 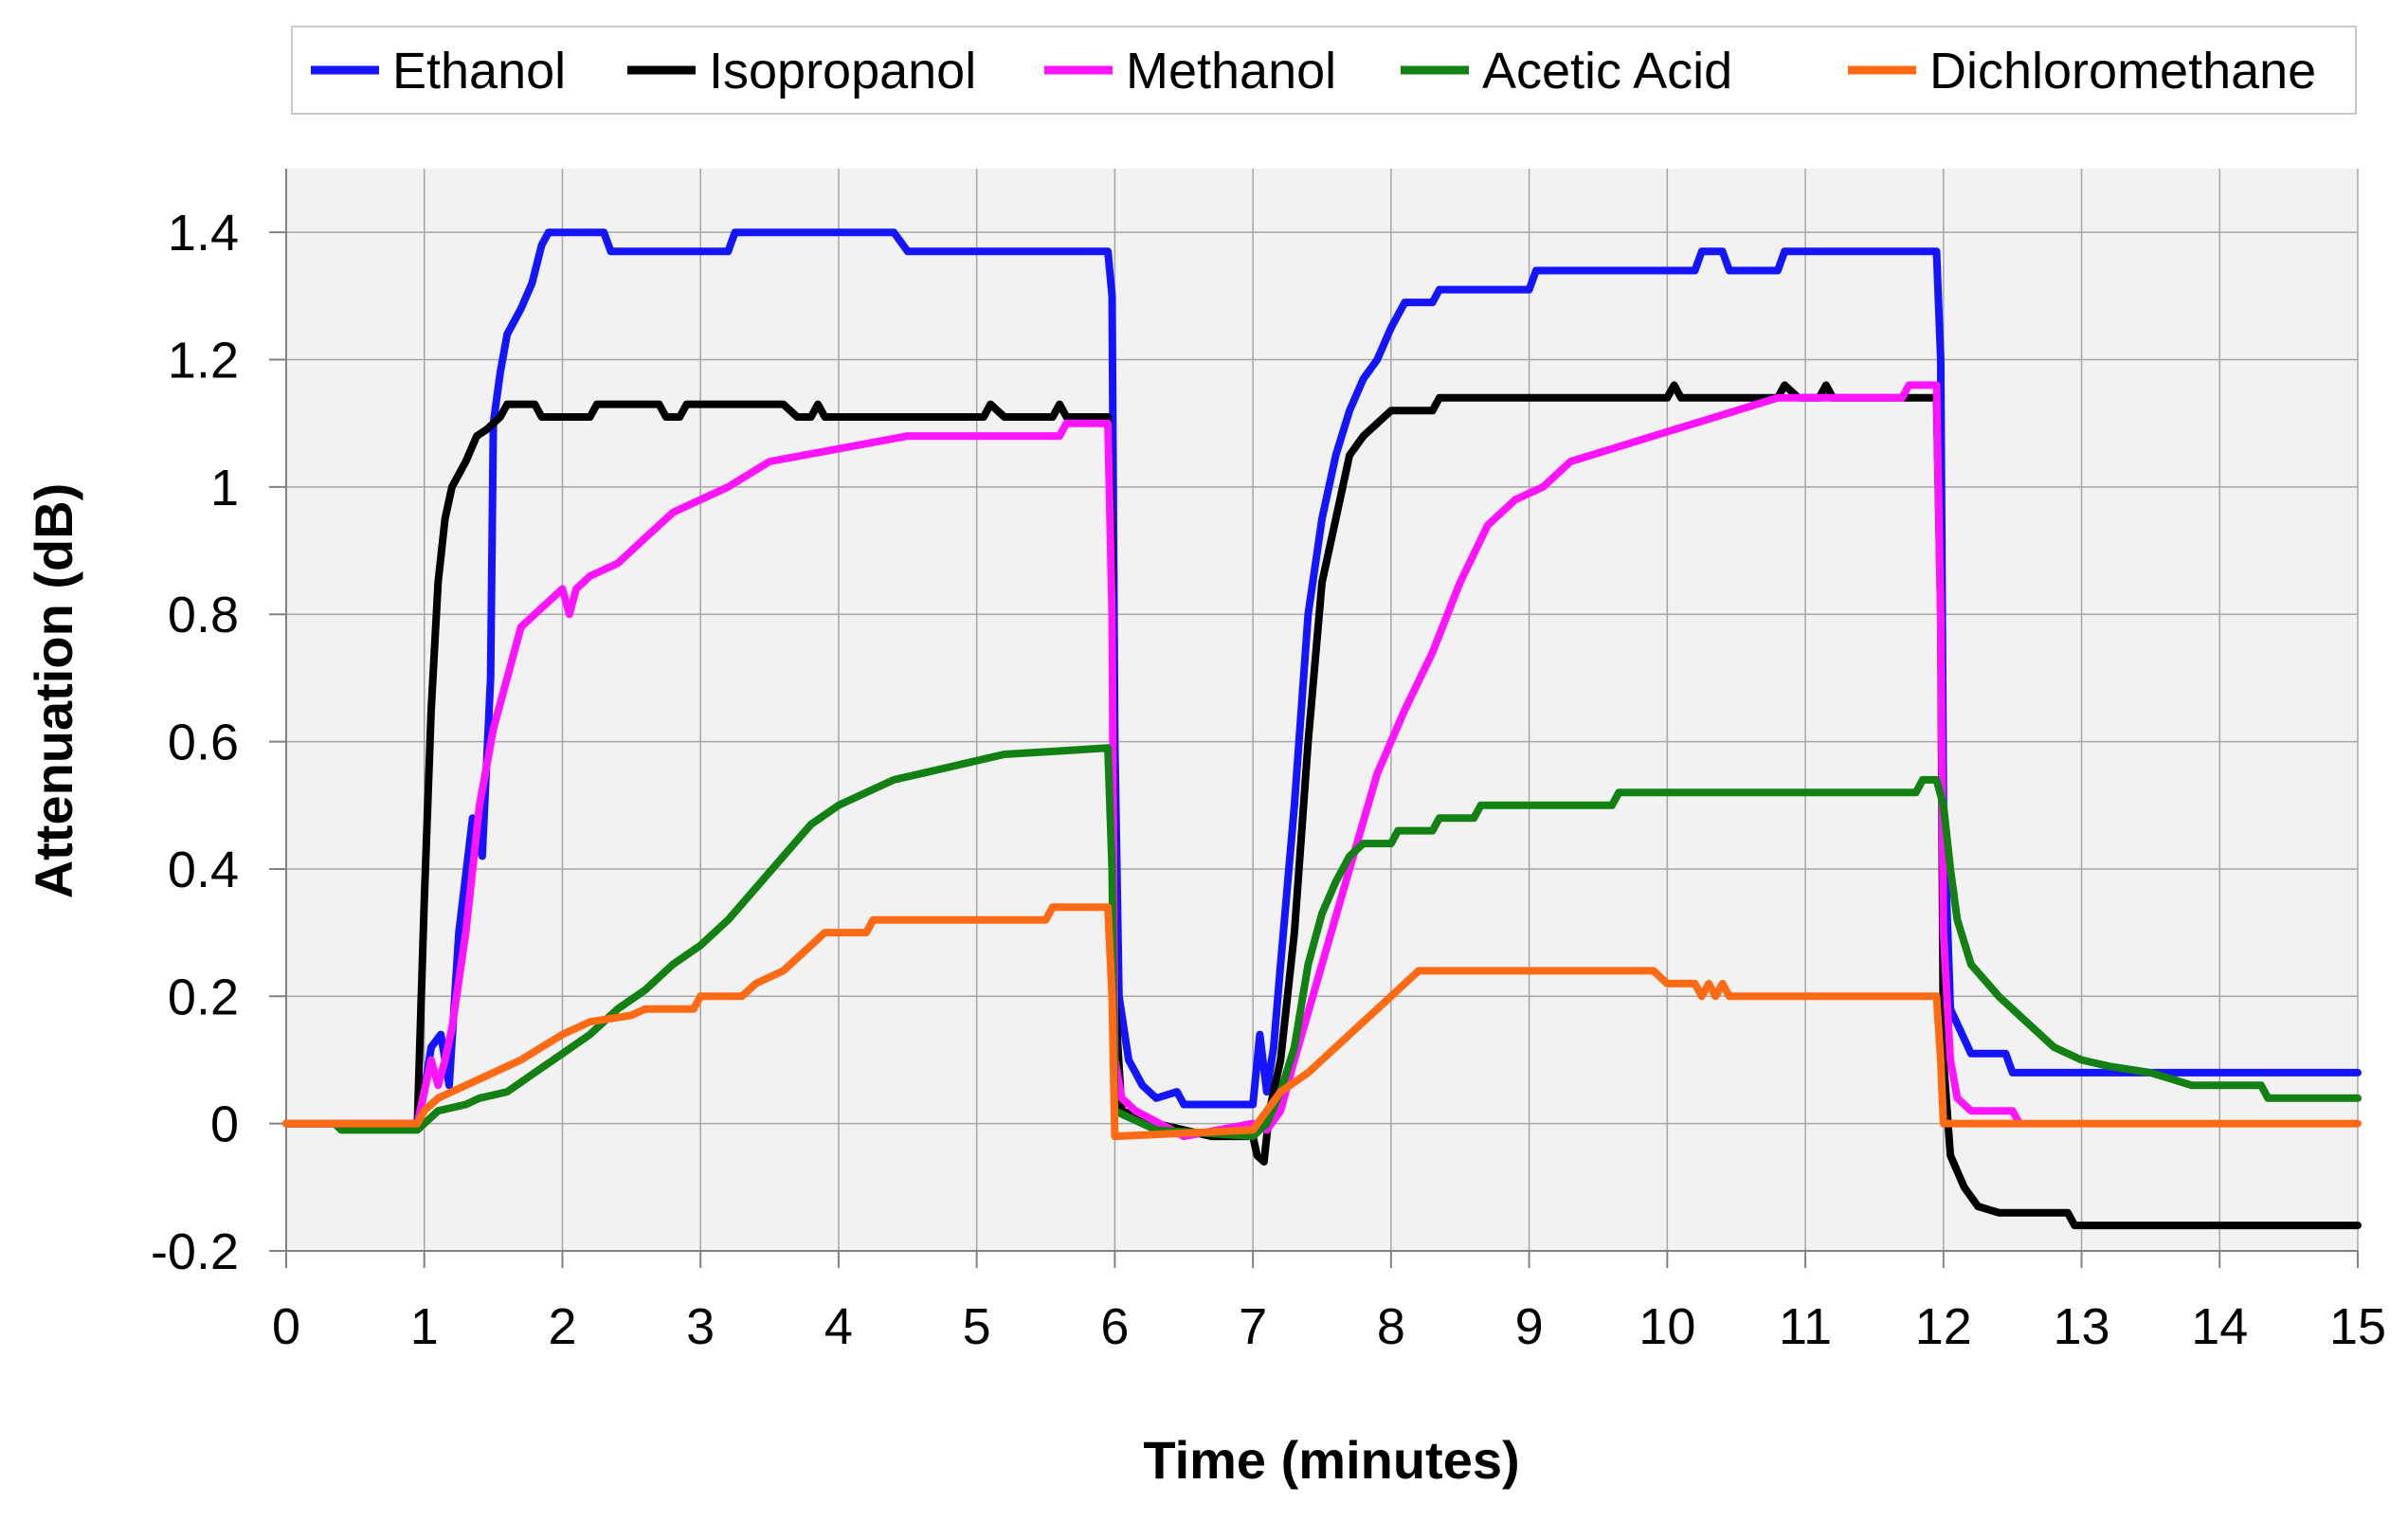 I want to click on x-tick-label: 0, so click(x=286, y=1327).